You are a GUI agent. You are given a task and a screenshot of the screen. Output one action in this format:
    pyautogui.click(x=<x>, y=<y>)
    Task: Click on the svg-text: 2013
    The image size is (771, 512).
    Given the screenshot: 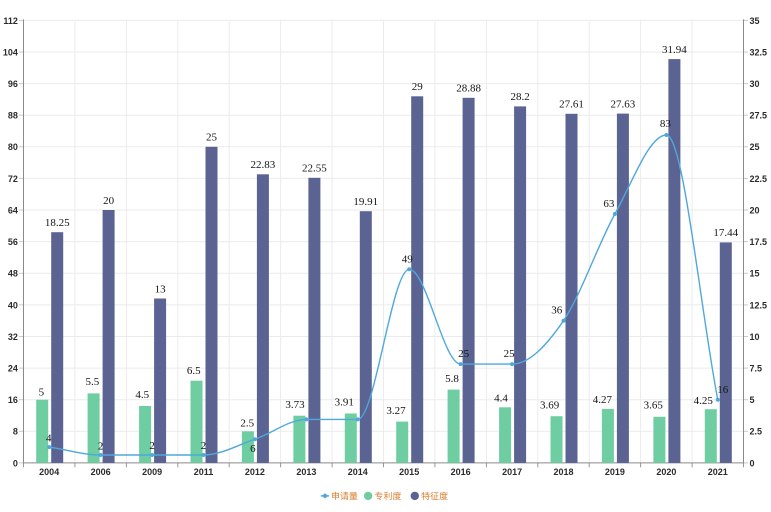 What is the action you would take?
    pyautogui.click(x=306, y=472)
    